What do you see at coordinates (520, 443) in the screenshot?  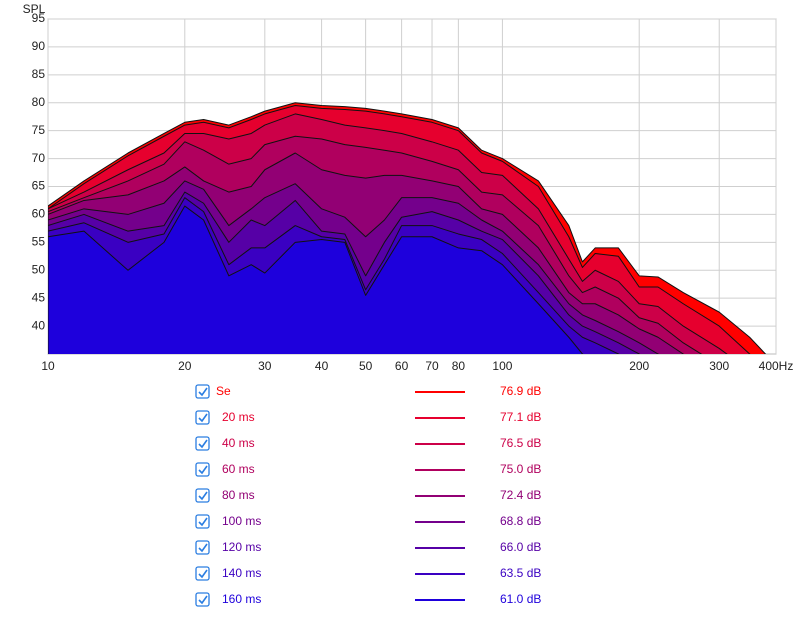 I see `legend-value: 76.5 dB` at bounding box center [520, 443].